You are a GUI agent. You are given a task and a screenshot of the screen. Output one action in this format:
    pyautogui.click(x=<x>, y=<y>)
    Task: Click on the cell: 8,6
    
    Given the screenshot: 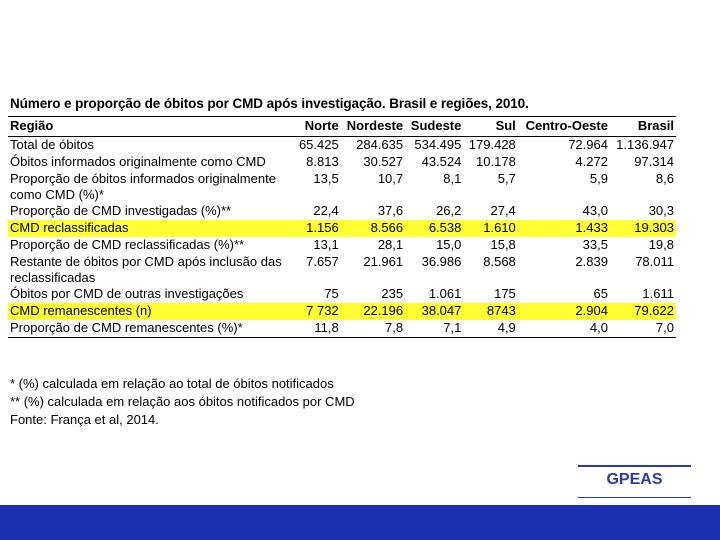 What is the action you would take?
    pyautogui.click(x=664, y=178)
    